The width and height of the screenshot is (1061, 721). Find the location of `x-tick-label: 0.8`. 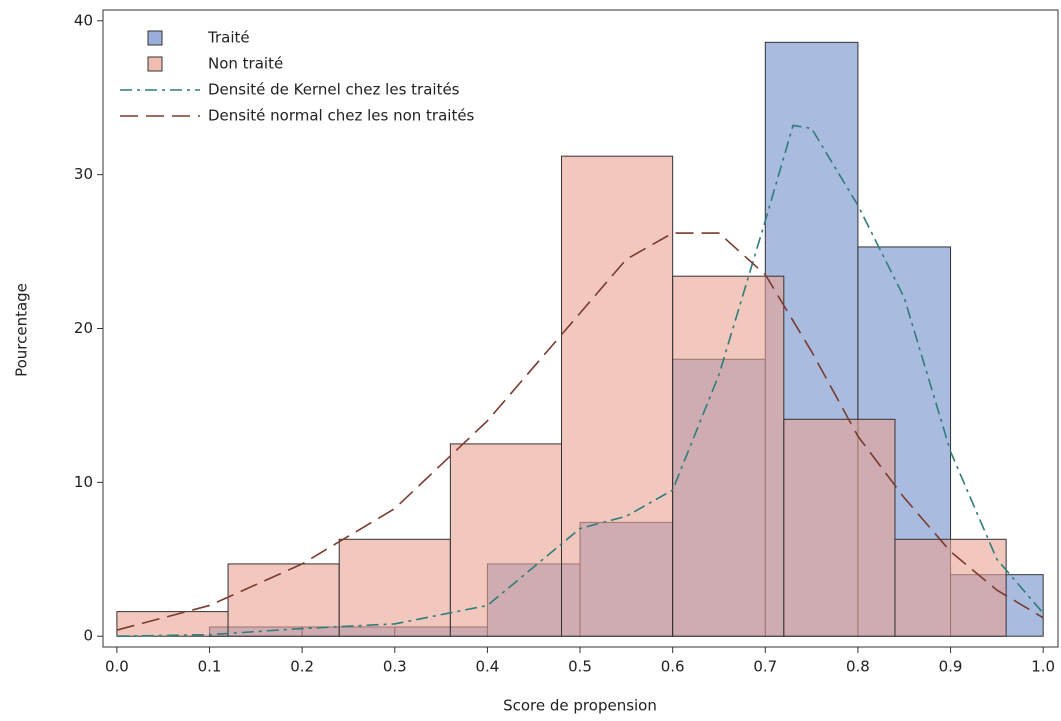

x-tick-label: 0.8 is located at coordinates (858, 667).